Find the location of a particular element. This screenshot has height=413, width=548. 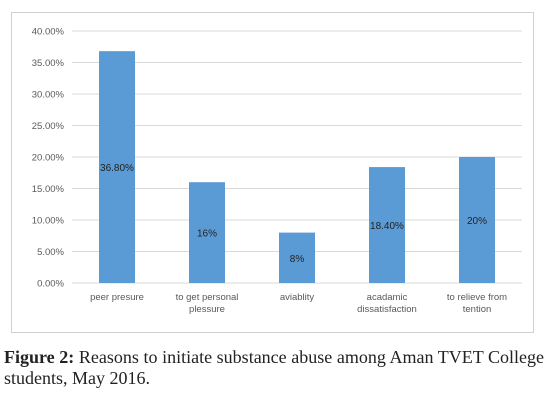

data-label: 8% is located at coordinates (297, 259).